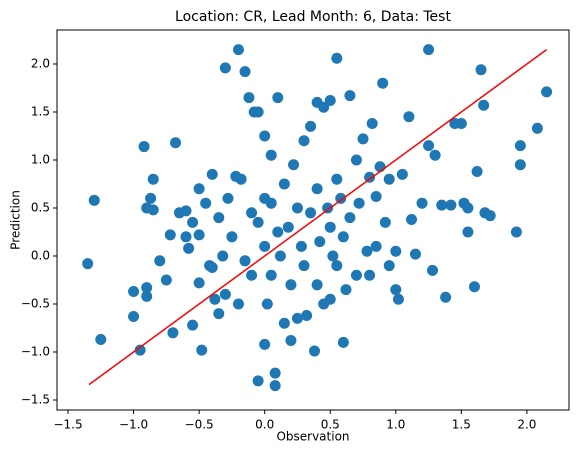  What do you see at coordinates (35, 352) in the screenshot?
I see `y-tick-label: −1.0` at bounding box center [35, 352].